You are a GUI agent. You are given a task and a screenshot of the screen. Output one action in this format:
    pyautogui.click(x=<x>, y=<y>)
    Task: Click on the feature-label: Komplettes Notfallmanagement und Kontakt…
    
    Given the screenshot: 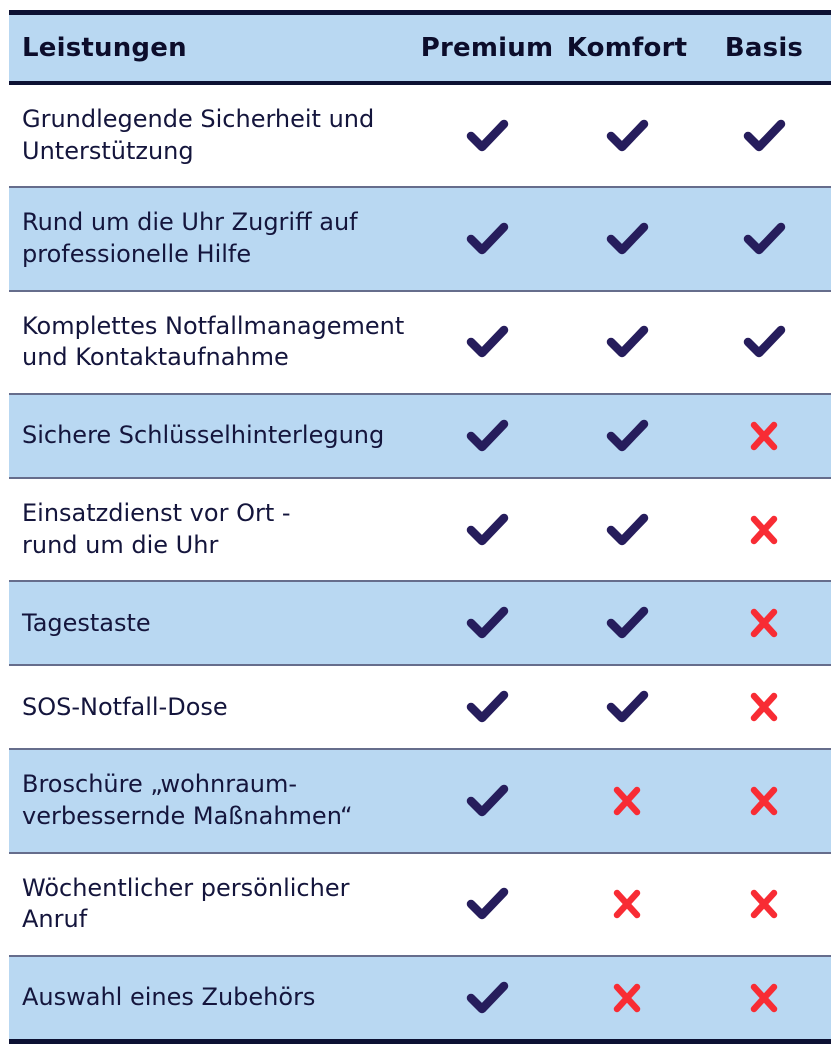 What is the action you would take?
    pyautogui.click(x=213, y=341)
    